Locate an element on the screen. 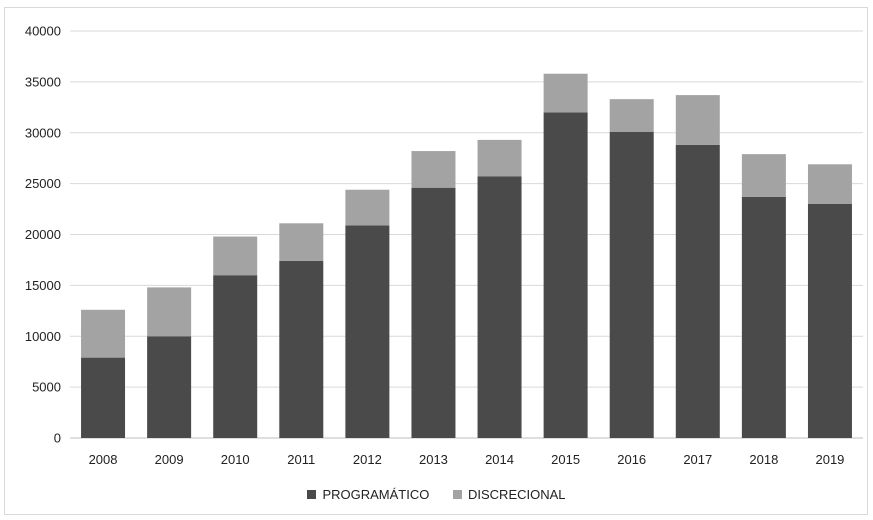 Image resolution: width=873 pixels, height=520 pixels. bar-discrecional-2017 is located at coordinates (697, 120).